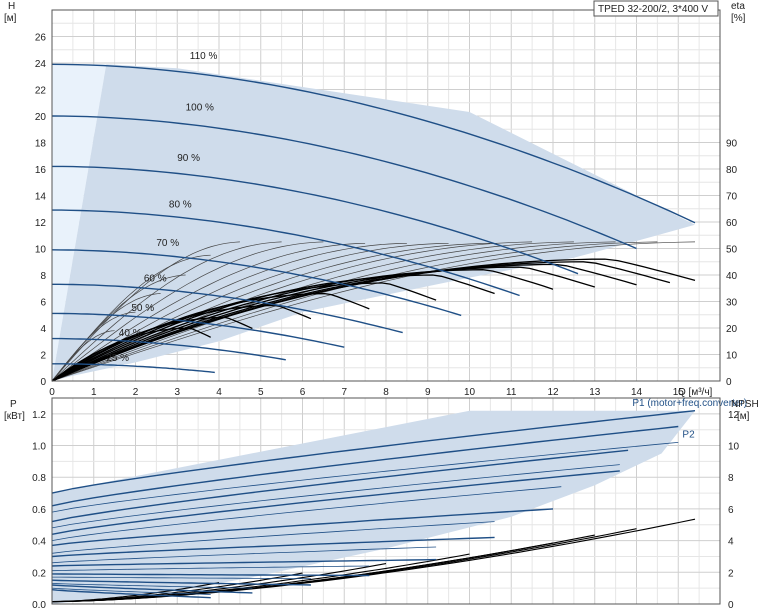  What do you see at coordinates (731, 605) in the screenshot?
I see `npsh-tick-label: 0` at bounding box center [731, 605].